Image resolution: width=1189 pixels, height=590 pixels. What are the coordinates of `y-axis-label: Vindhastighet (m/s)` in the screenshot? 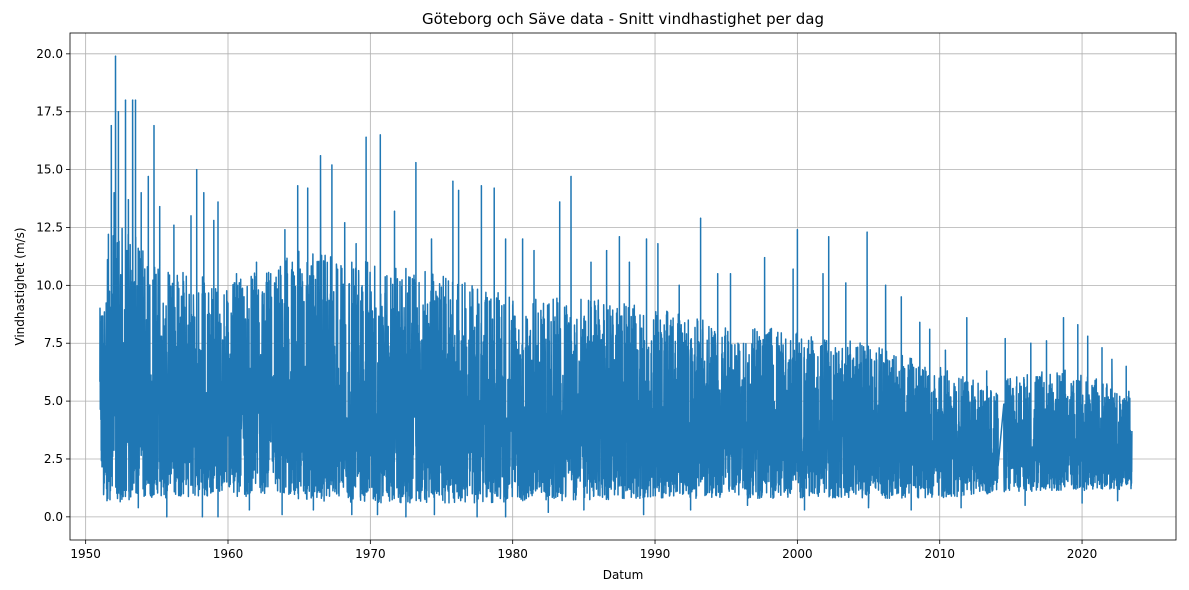 It's located at (20, 286).